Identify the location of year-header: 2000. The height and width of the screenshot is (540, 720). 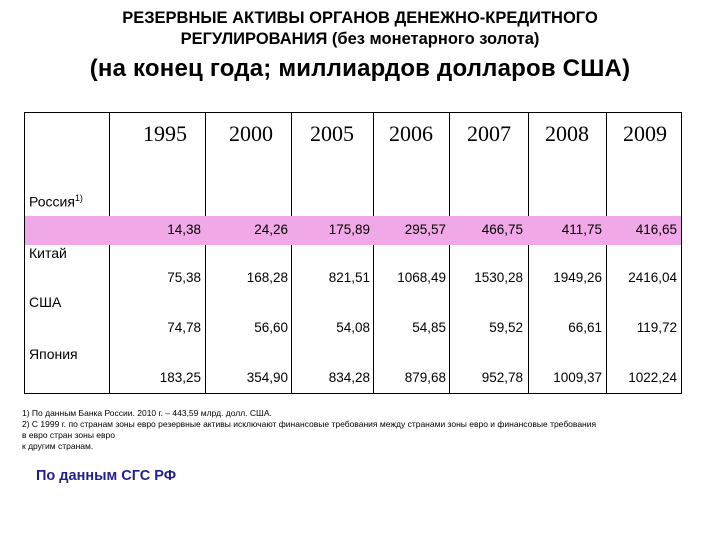
(251, 133).